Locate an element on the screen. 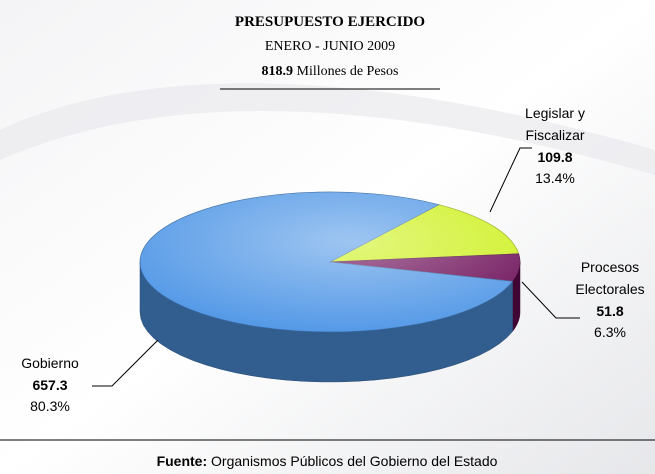 This screenshot has width=655, height=474. total-unit: Millones de Pesos is located at coordinates (348, 71).